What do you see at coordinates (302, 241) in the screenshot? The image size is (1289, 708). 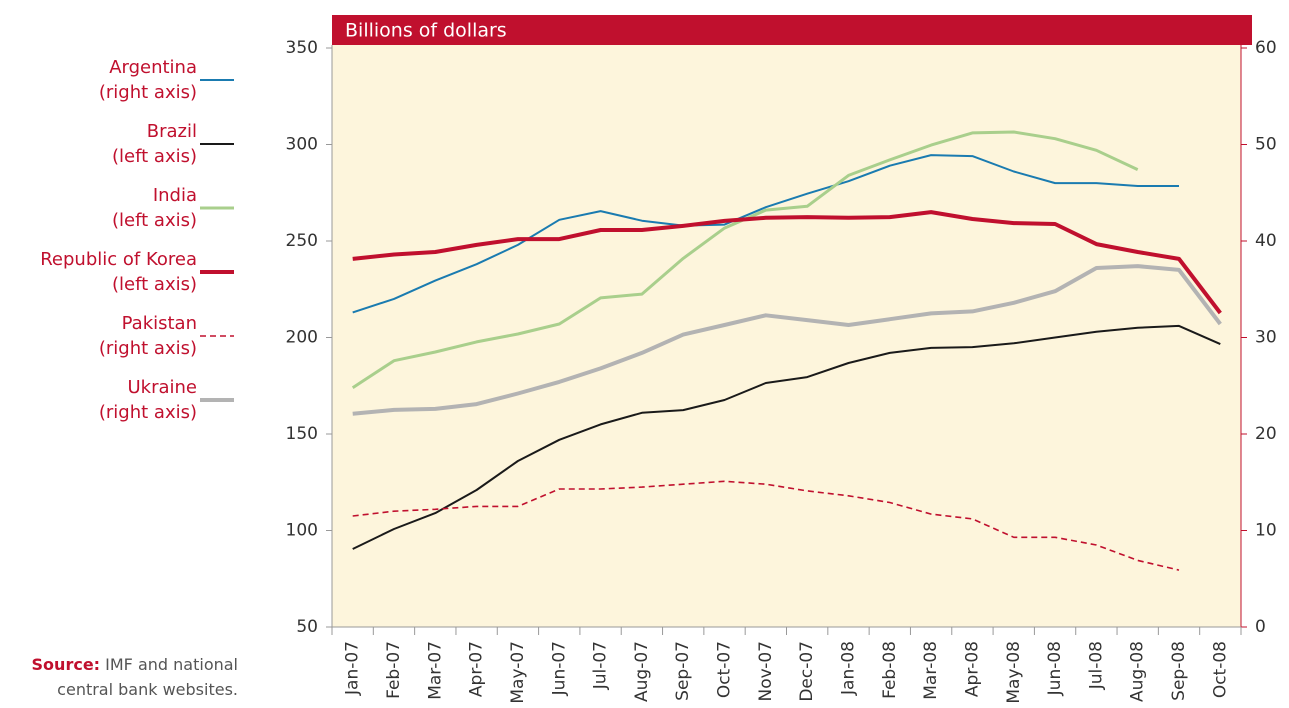 I see `y-tick-label: 250` at bounding box center [302, 241].